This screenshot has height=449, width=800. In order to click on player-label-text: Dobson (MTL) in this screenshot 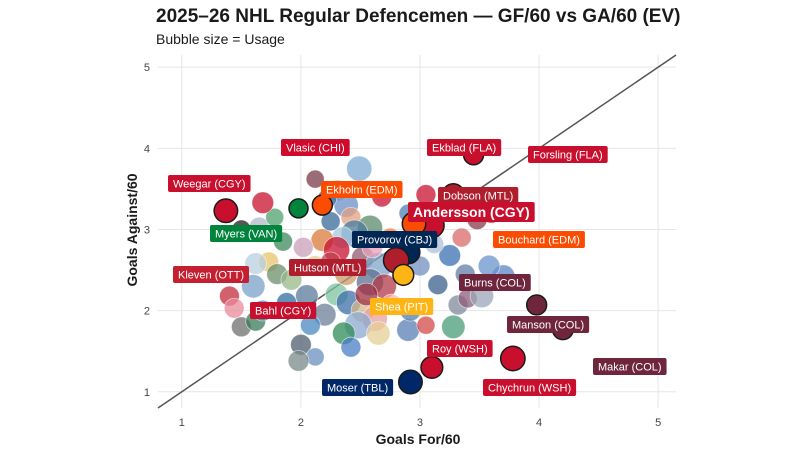, I will do `click(478, 197)`.